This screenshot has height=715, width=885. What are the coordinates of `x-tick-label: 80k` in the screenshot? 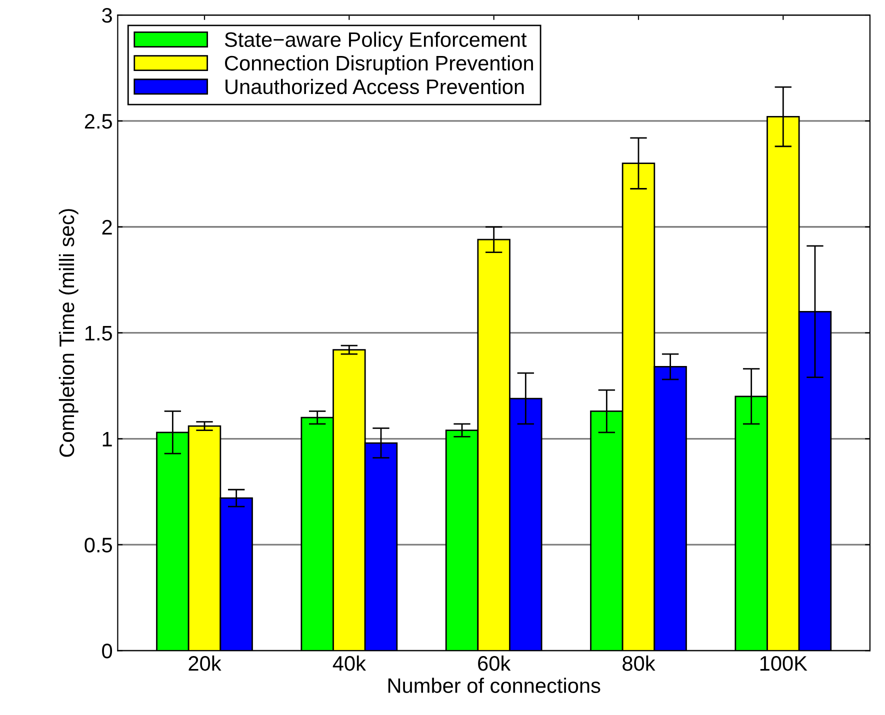 It's located at (639, 663).